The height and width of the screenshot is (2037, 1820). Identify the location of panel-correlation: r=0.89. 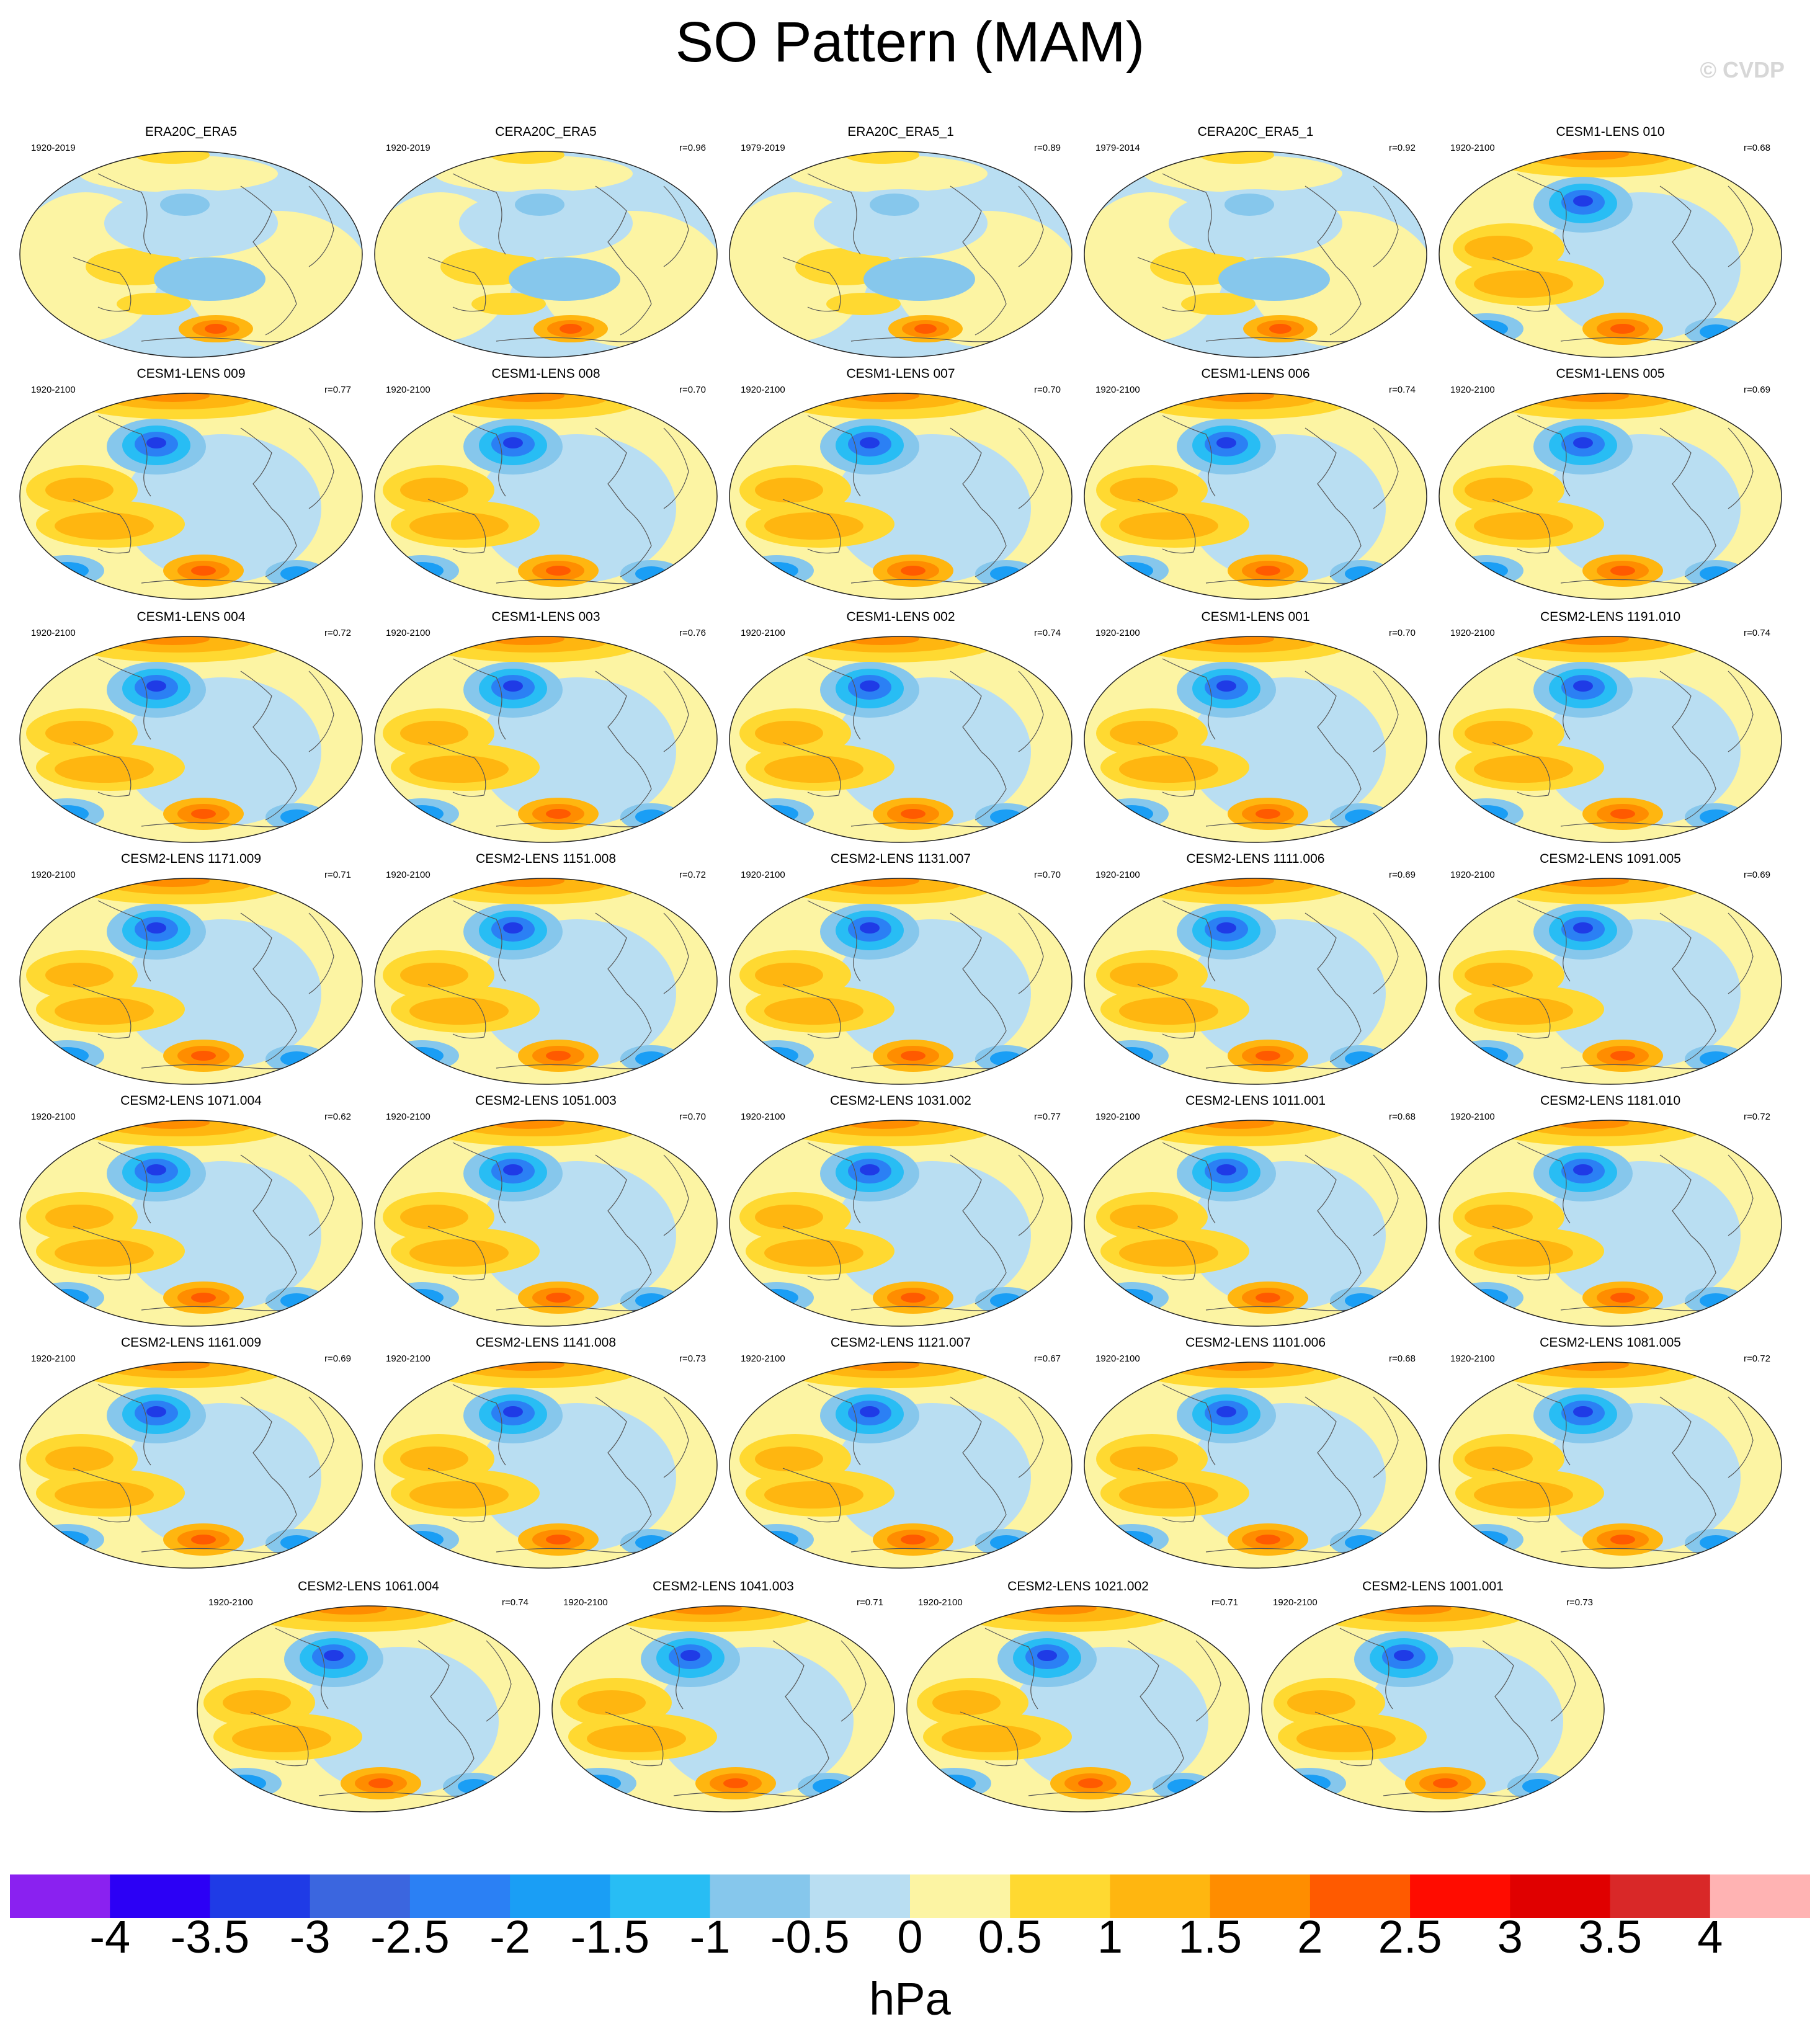
(1047, 148).